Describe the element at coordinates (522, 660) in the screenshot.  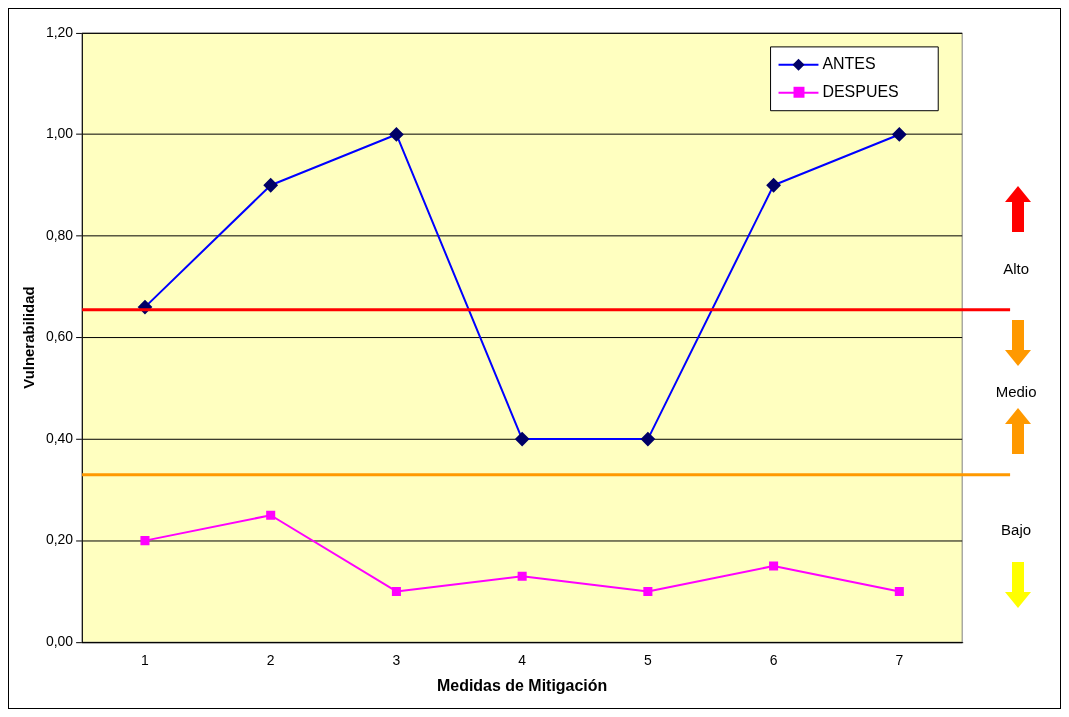
I see `x-tick-label: 4` at that location.